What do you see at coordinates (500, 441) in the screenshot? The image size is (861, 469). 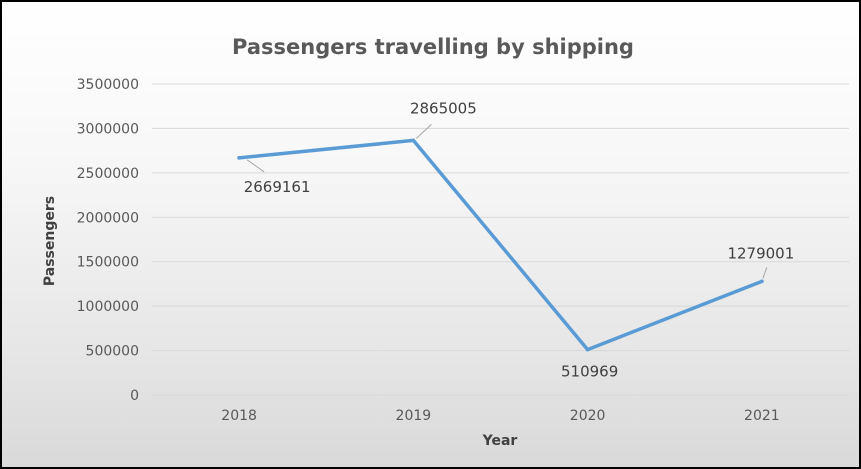 I see `x-axis-title: Year` at bounding box center [500, 441].